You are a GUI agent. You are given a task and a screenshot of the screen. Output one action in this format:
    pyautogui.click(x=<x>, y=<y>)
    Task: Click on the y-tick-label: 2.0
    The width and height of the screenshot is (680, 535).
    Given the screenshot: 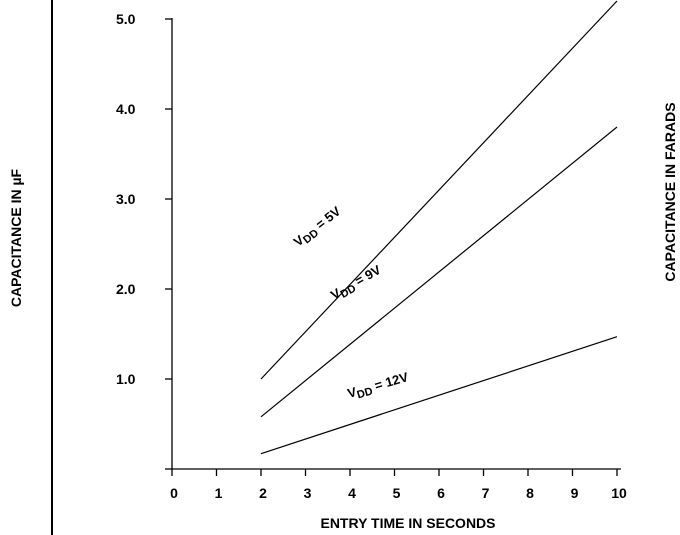 What is the action you would take?
    pyautogui.click(x=126, y=289)
    